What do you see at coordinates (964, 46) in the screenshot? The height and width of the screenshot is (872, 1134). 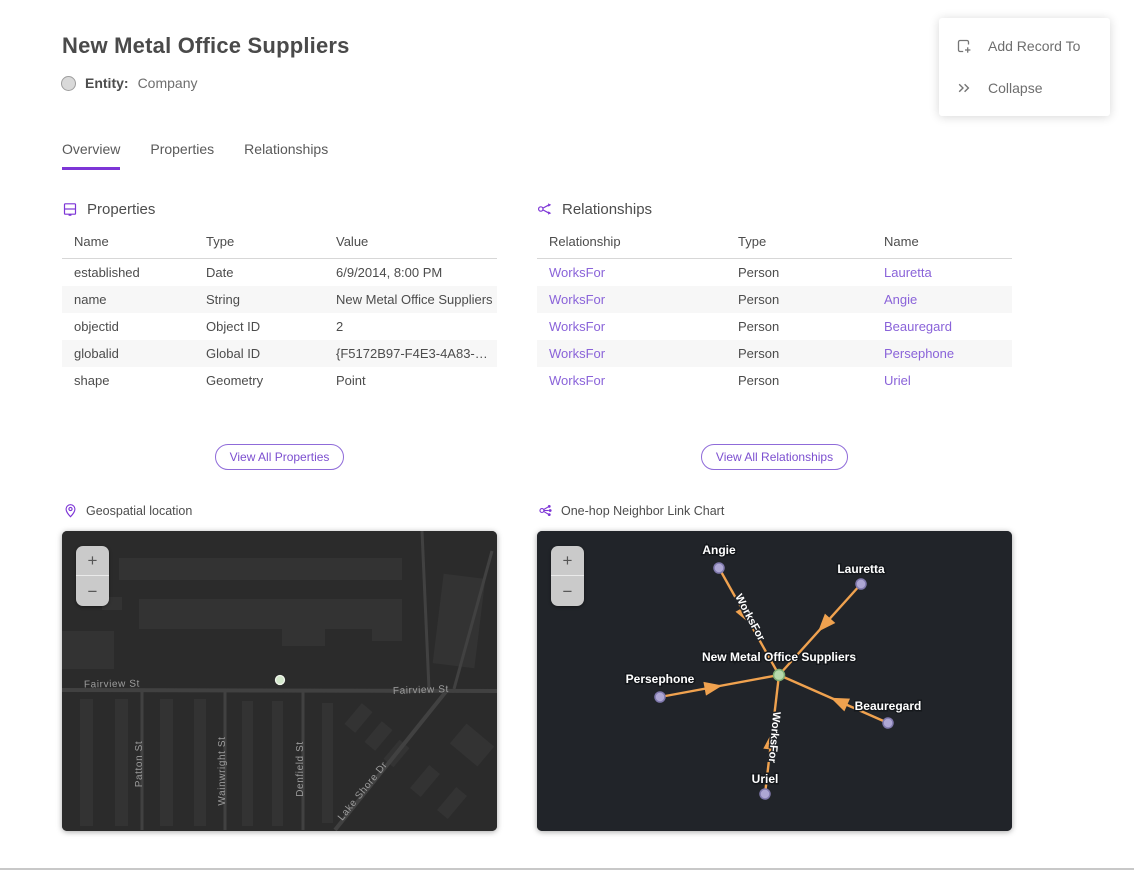 I see `add-record-icon` at bounding box center [964, 46].